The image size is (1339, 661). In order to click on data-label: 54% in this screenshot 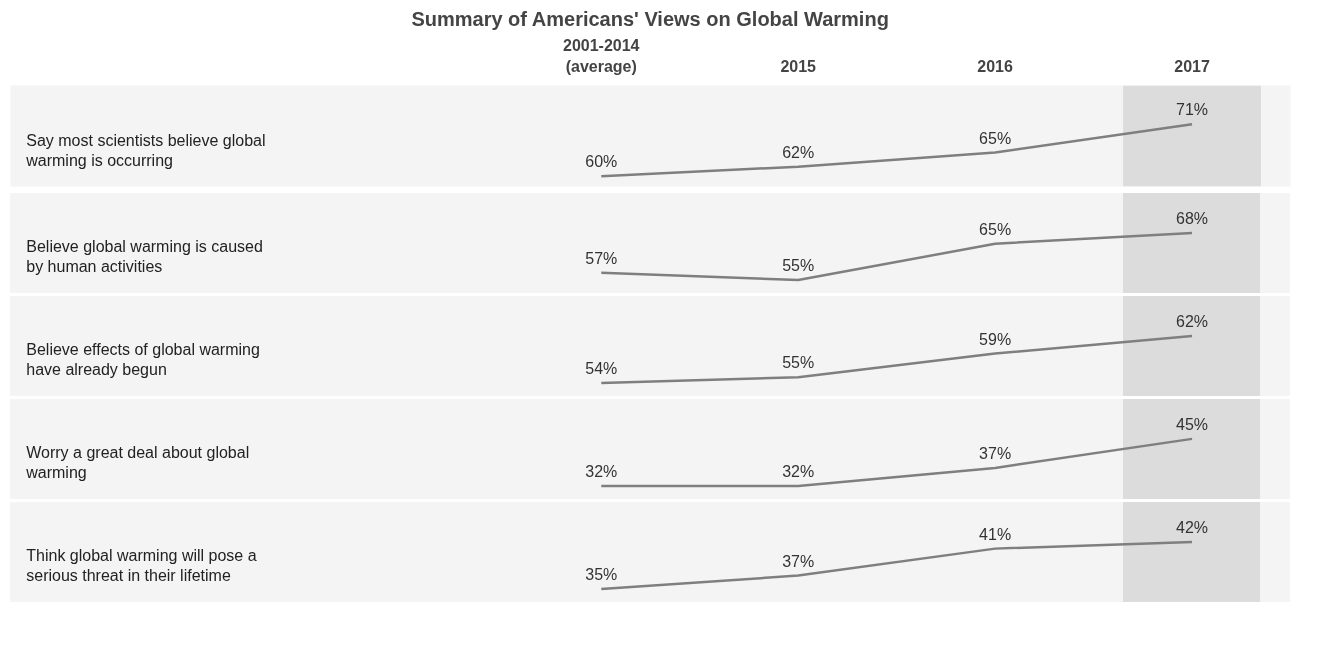, I will do `click(601, 369)`.